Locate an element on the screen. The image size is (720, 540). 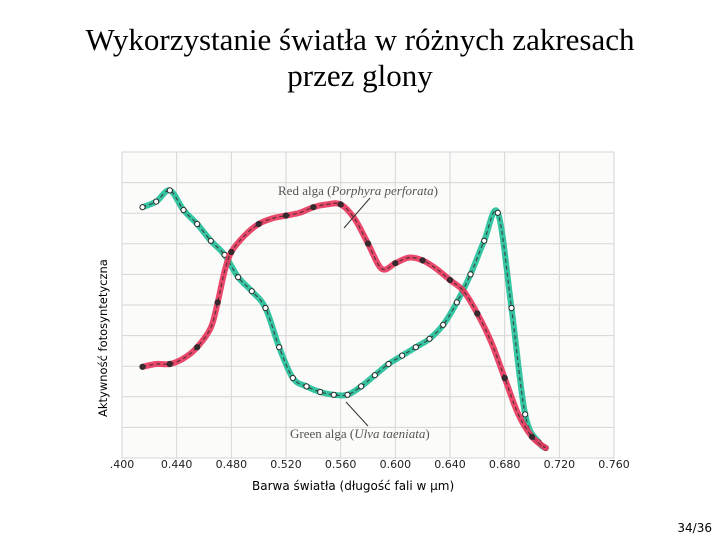
series-species-green-alga: Ulva taeniata is located at coordinates (390, 433).